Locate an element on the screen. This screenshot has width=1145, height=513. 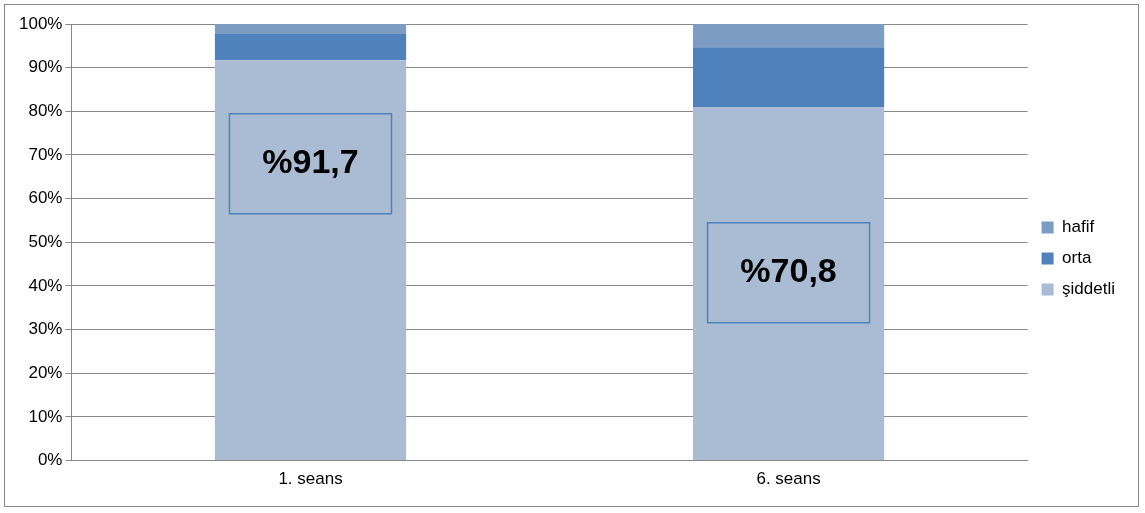
annotation: %70,8 is located at coordinates (788, 270).